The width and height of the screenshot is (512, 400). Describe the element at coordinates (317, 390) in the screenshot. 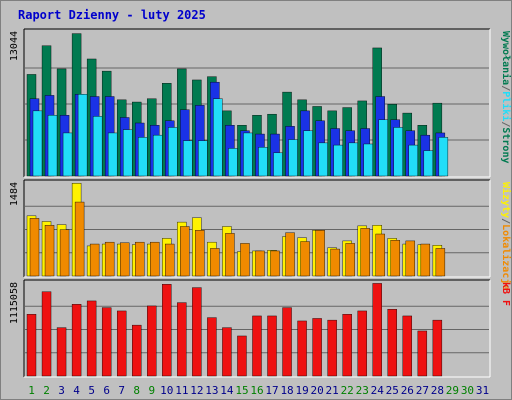

I see `day-label-20: 20` at that location.